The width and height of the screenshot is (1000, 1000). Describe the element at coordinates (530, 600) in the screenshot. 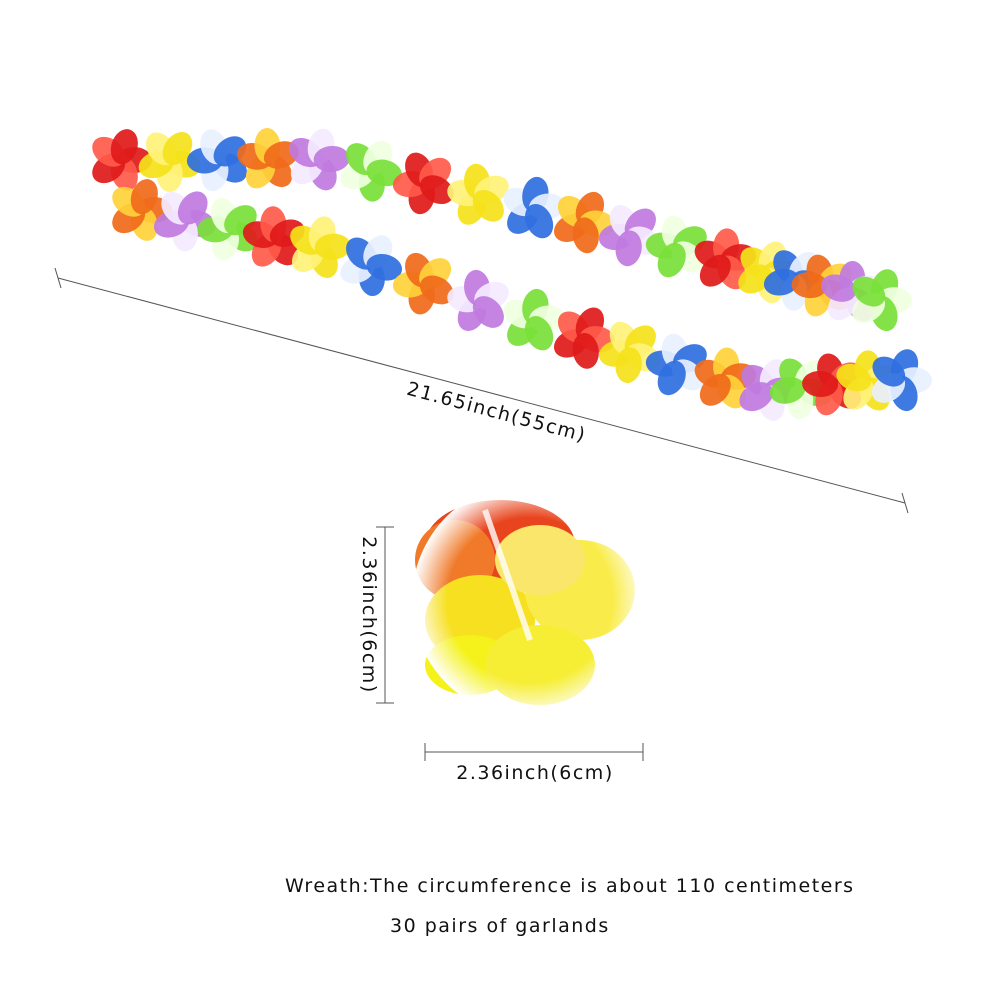

I see `single-flower` at that location.